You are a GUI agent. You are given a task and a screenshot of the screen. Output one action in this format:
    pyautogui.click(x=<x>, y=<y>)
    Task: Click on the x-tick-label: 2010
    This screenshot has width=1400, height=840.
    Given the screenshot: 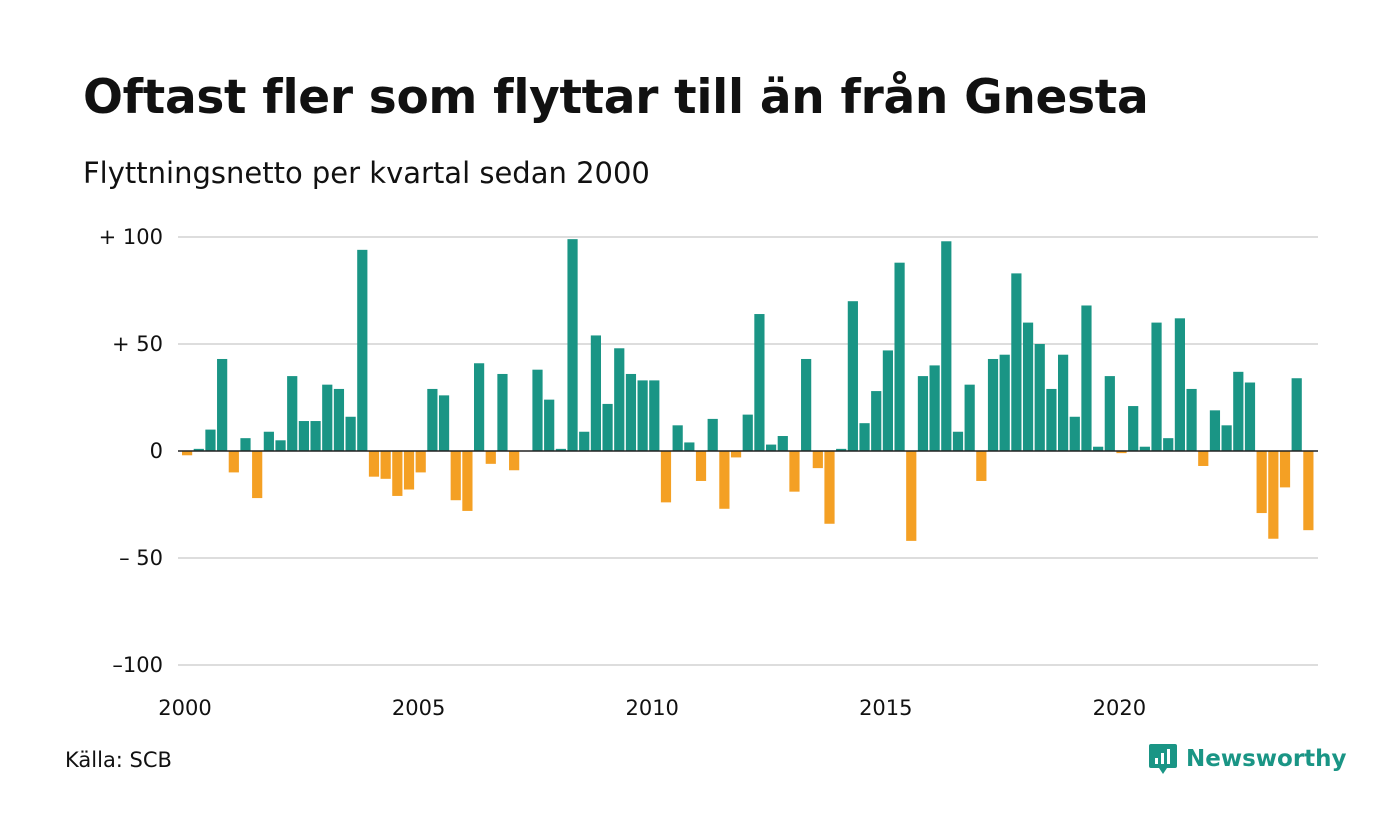 What is the action you would take?
    pyautogui.click(x=651, y=708)
    